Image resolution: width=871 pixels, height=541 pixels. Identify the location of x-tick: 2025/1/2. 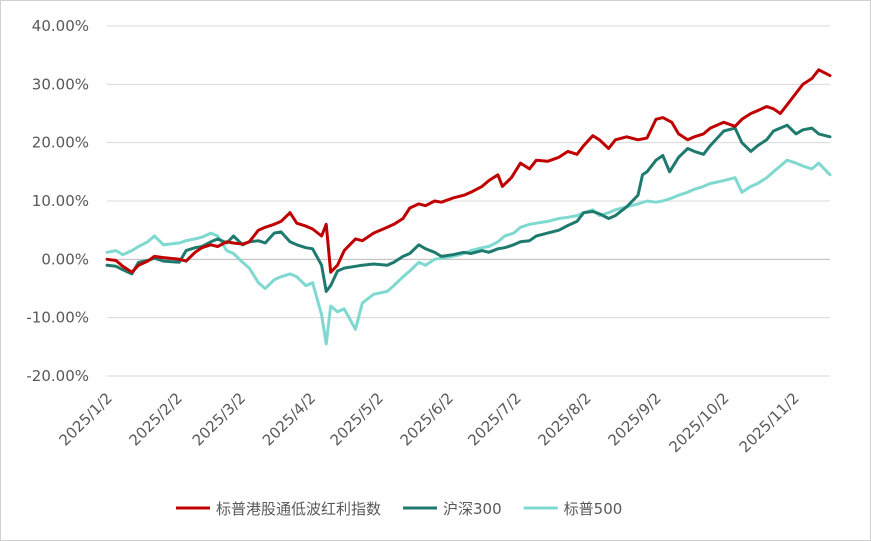
(85, 419).